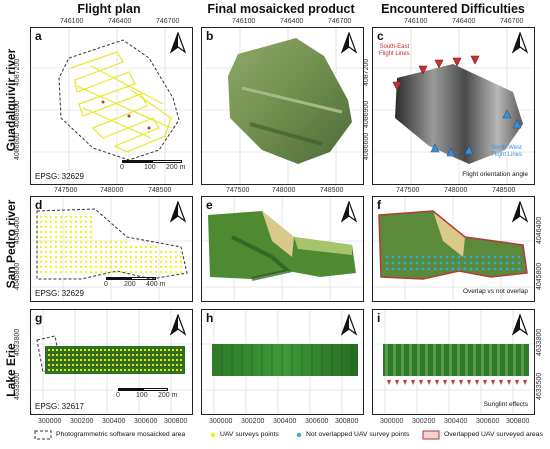  Describe the element at coordinates (379, 318) in the screenshot. I see `panel-label: i` at that location.